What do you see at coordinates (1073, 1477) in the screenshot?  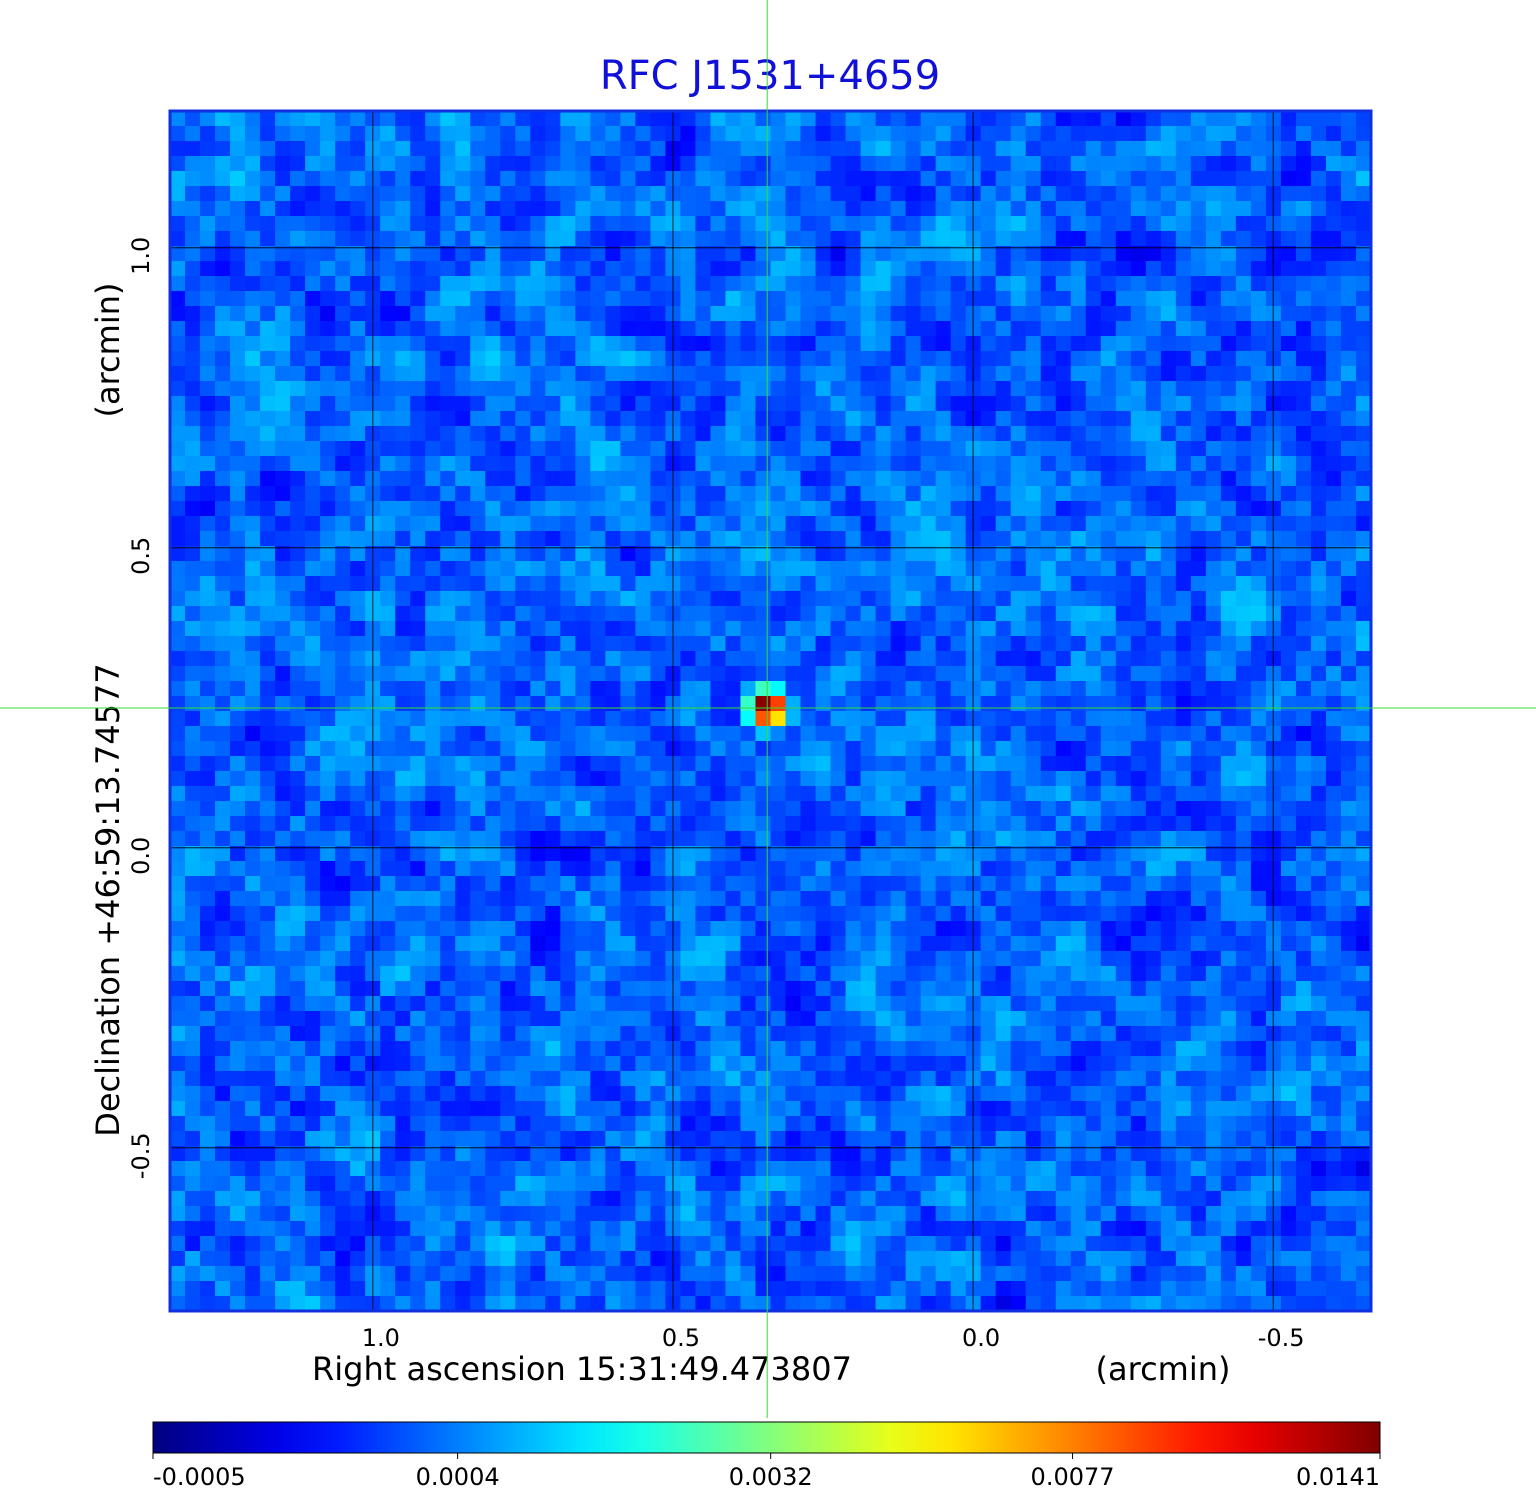 I see `colorbar-tick-label: 0.0077` at bounding box center [1073, 1477].